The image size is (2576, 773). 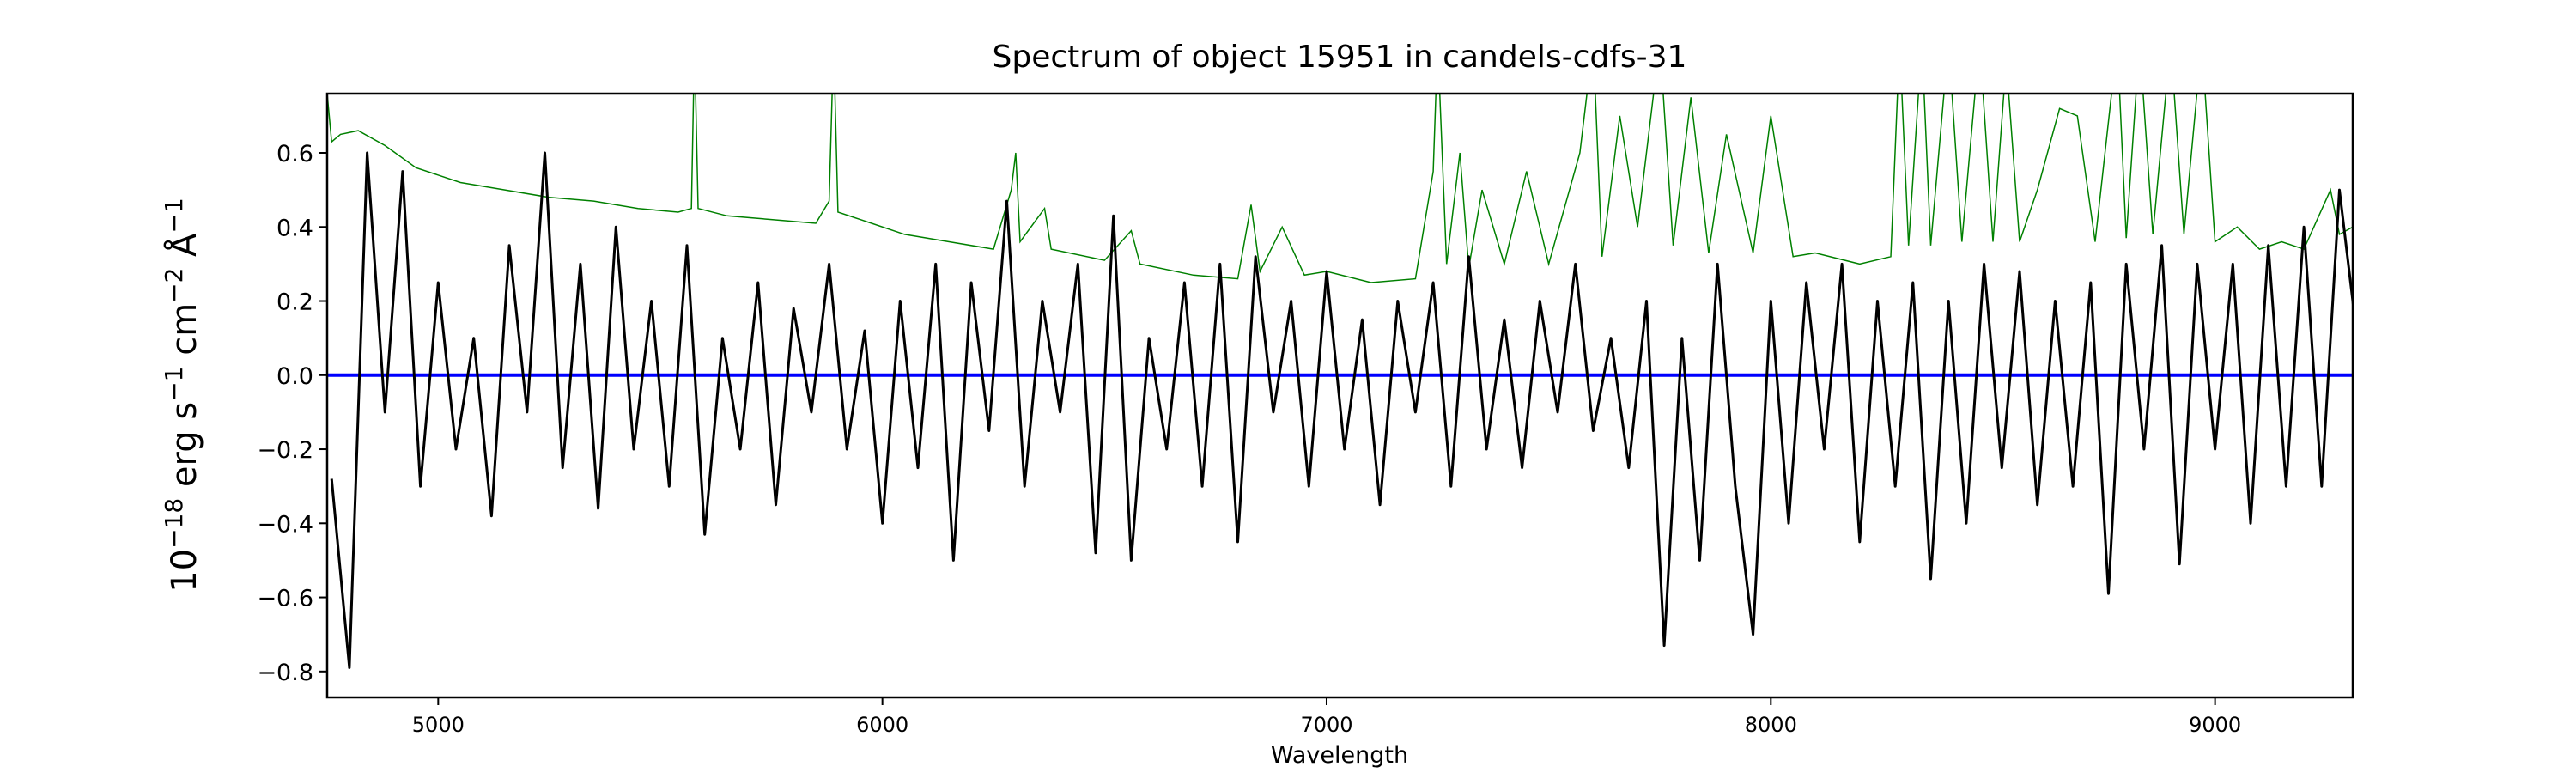 I want to click on y-tick-label: 0.6, so click(x=294, y=154).